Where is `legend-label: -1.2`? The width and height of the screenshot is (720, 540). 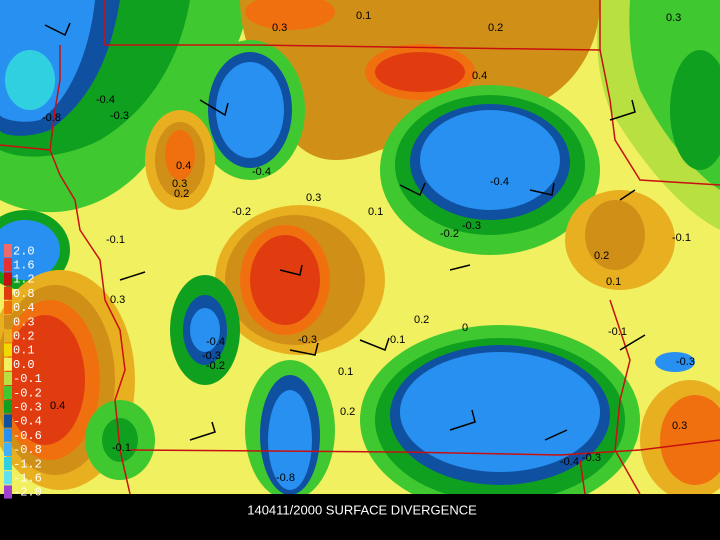
legend-label: -1.2 is located at coordinates (27, 464).